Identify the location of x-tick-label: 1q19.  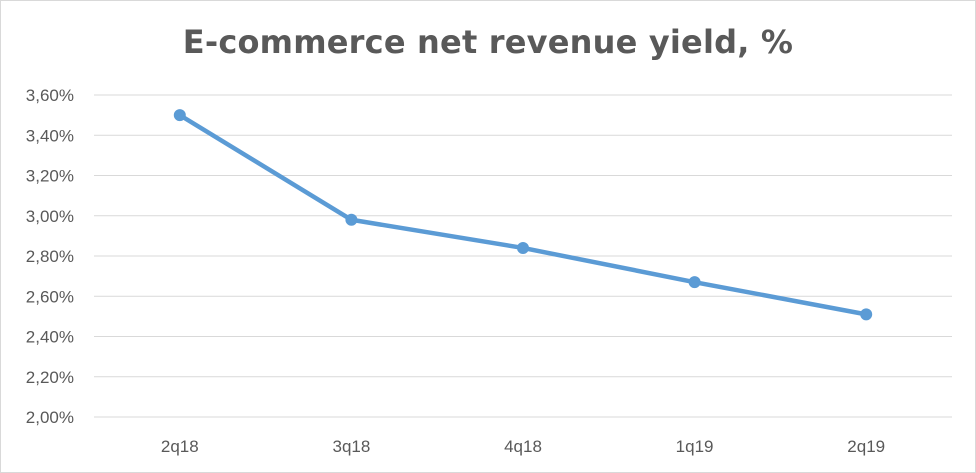
(695, 446).